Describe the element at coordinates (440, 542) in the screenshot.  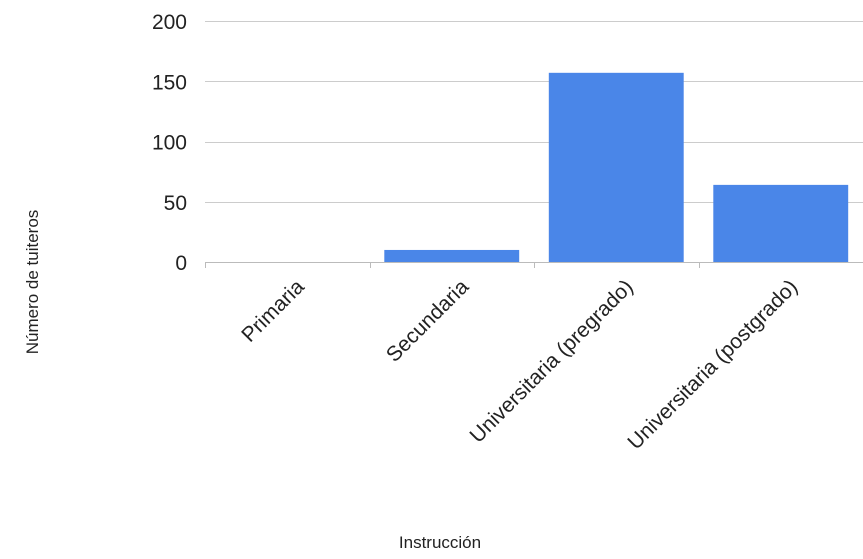
I see `x-axis-title: Instrucción` at that location.